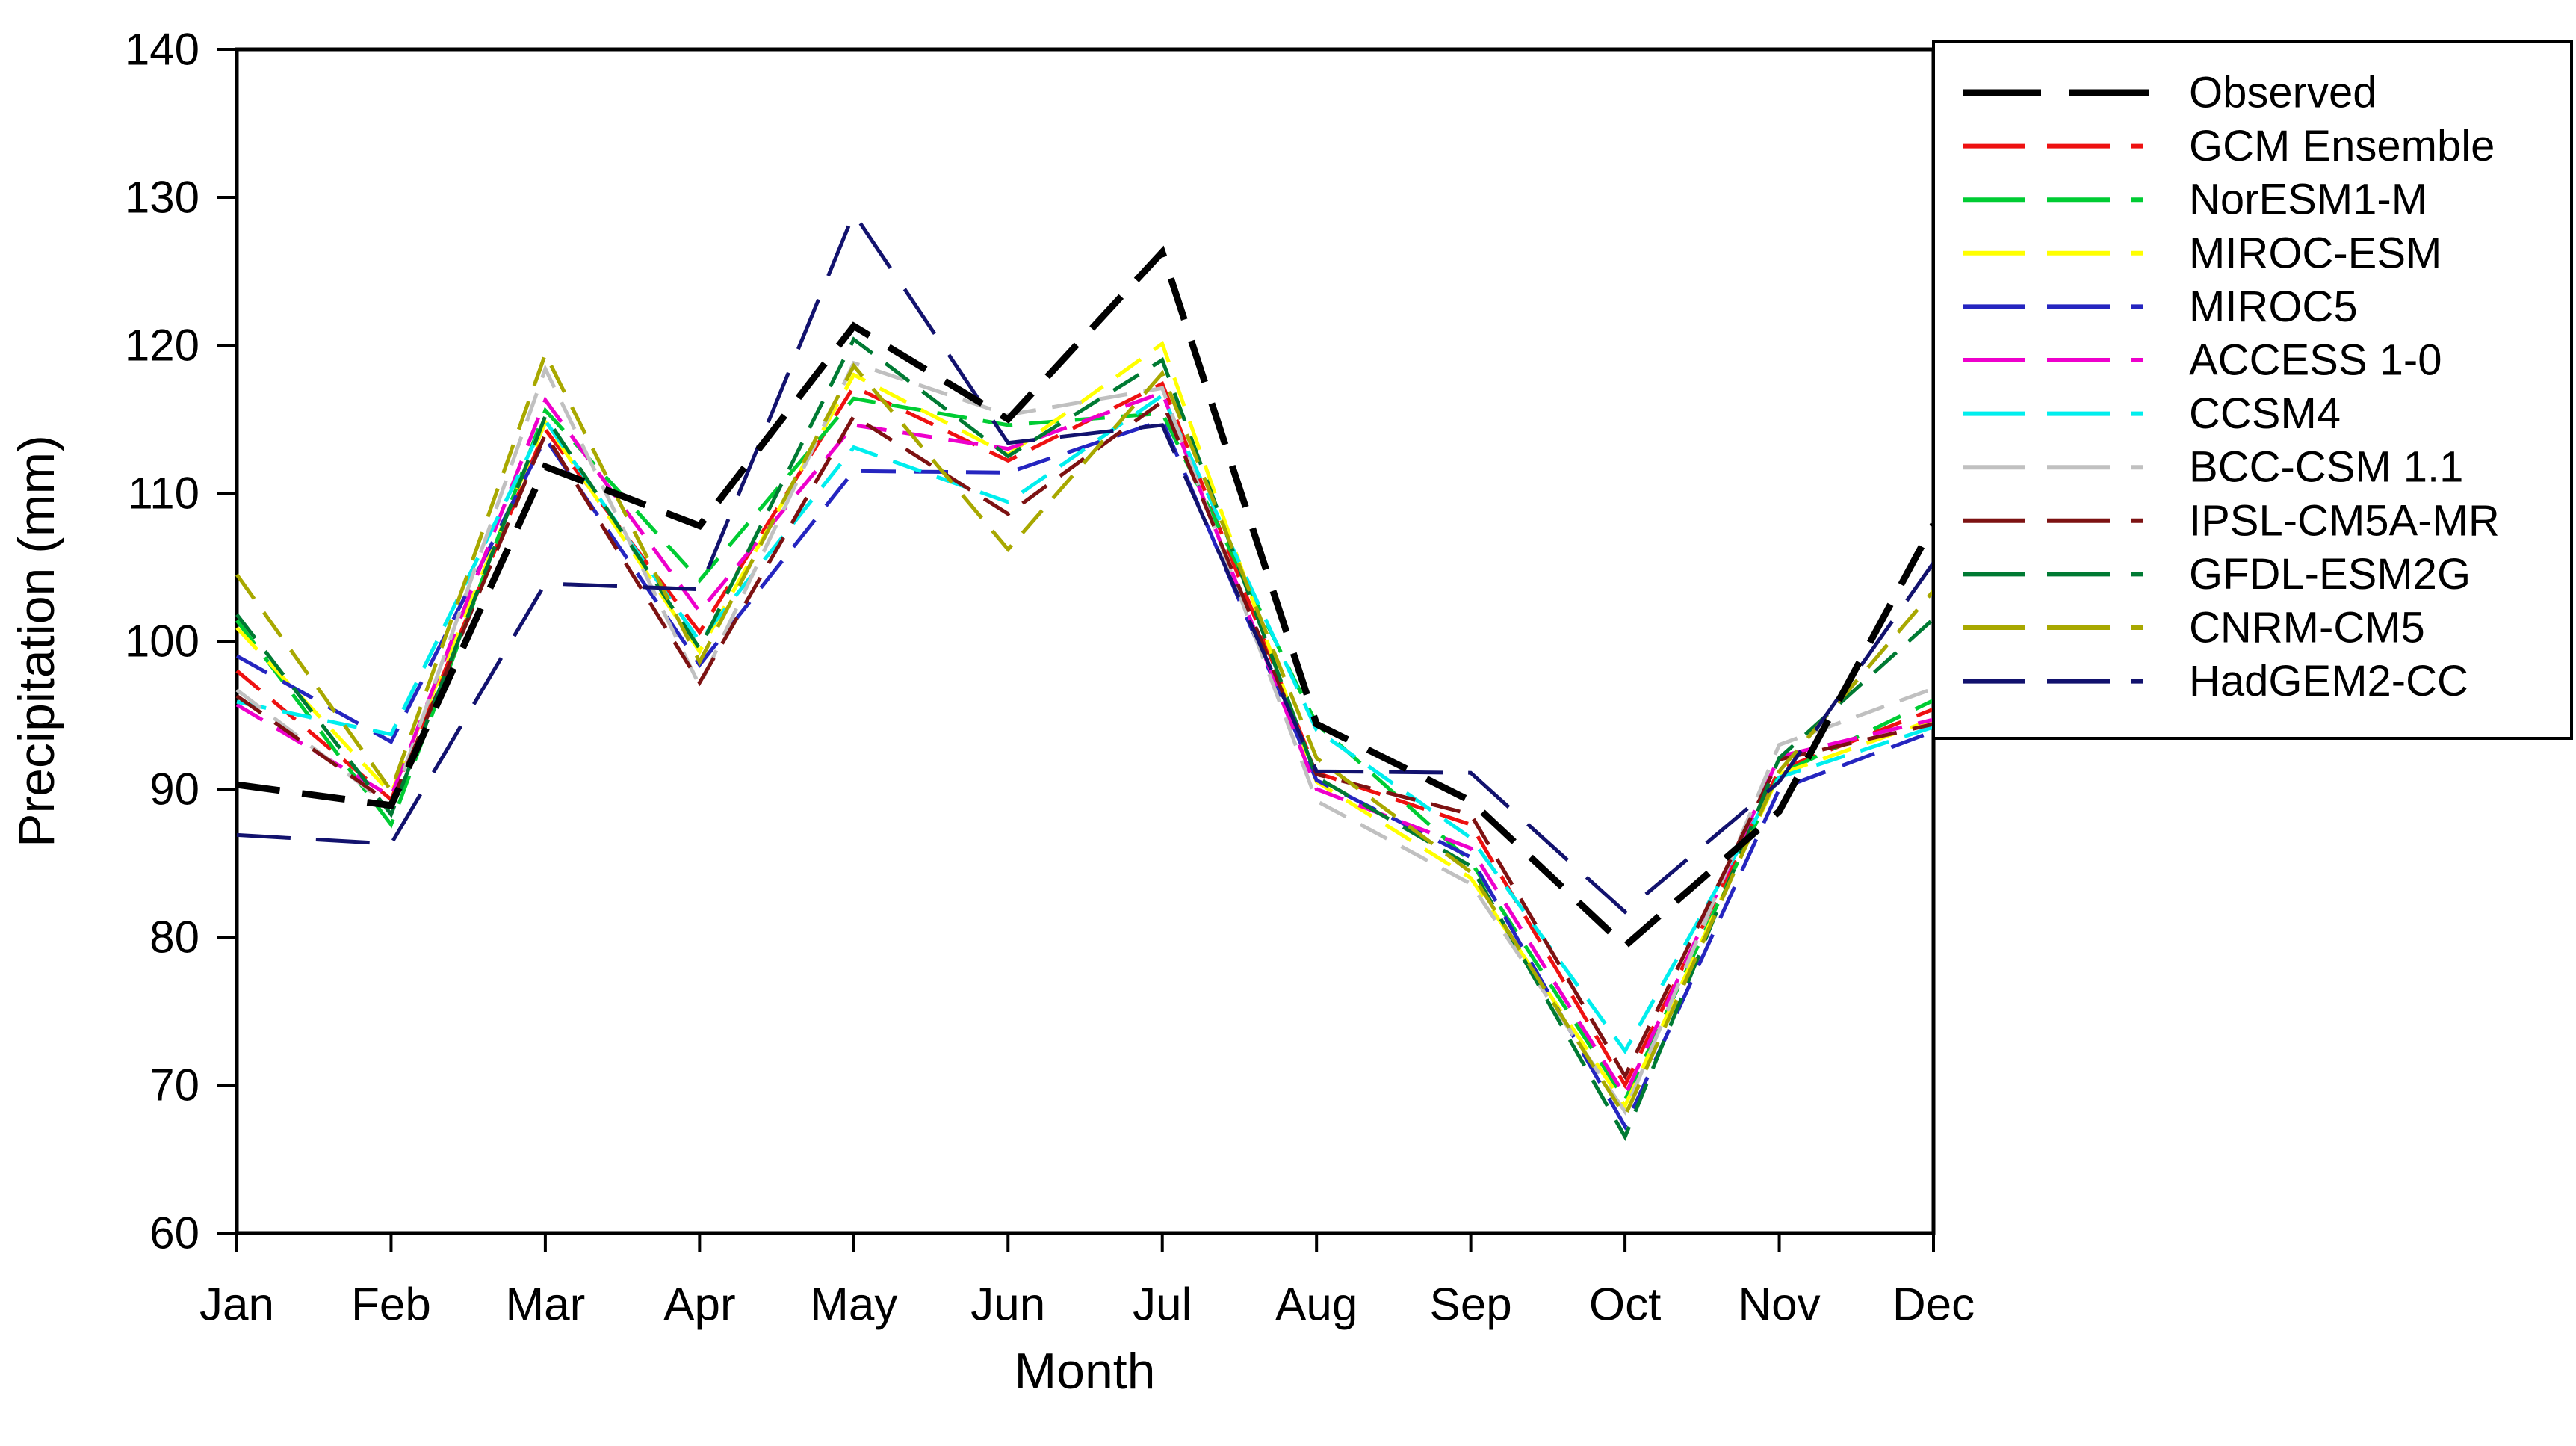  What do you see at coordinates (2326, 467) in the screenshot?
I see `legend-label-bcc-csm-1-1: BCC-CSM 1.1` at bounding box center [2326, 467].